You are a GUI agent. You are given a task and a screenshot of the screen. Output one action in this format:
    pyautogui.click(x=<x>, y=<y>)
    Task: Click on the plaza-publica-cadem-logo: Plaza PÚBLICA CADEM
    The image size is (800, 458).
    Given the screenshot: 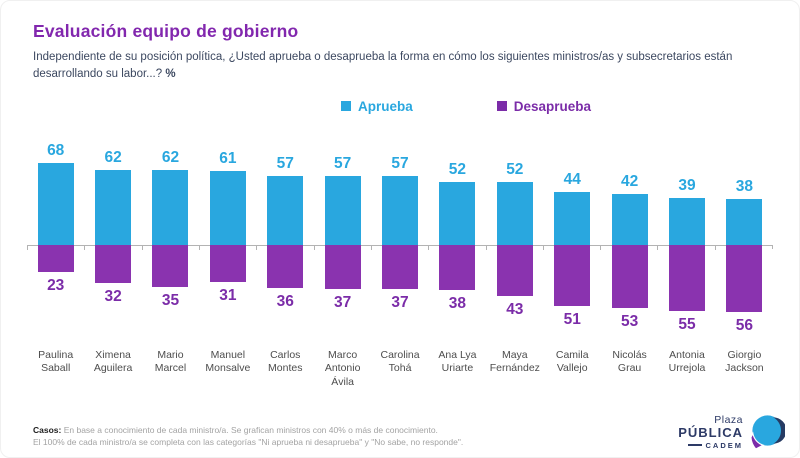 What is the action you would take?
    pyautogui.click(x=731, y=431)
    